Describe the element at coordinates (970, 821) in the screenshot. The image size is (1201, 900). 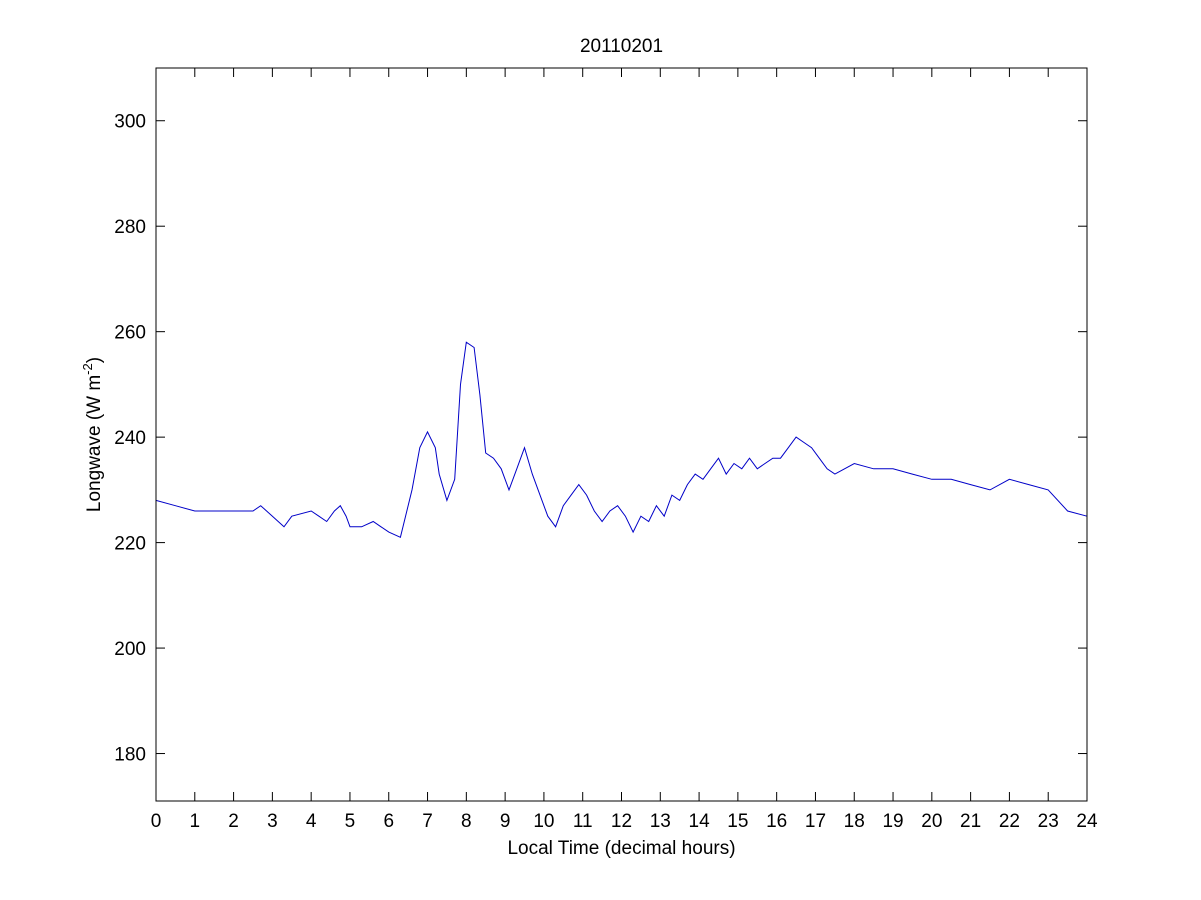
I see `x-tick-label: 21` at that location.